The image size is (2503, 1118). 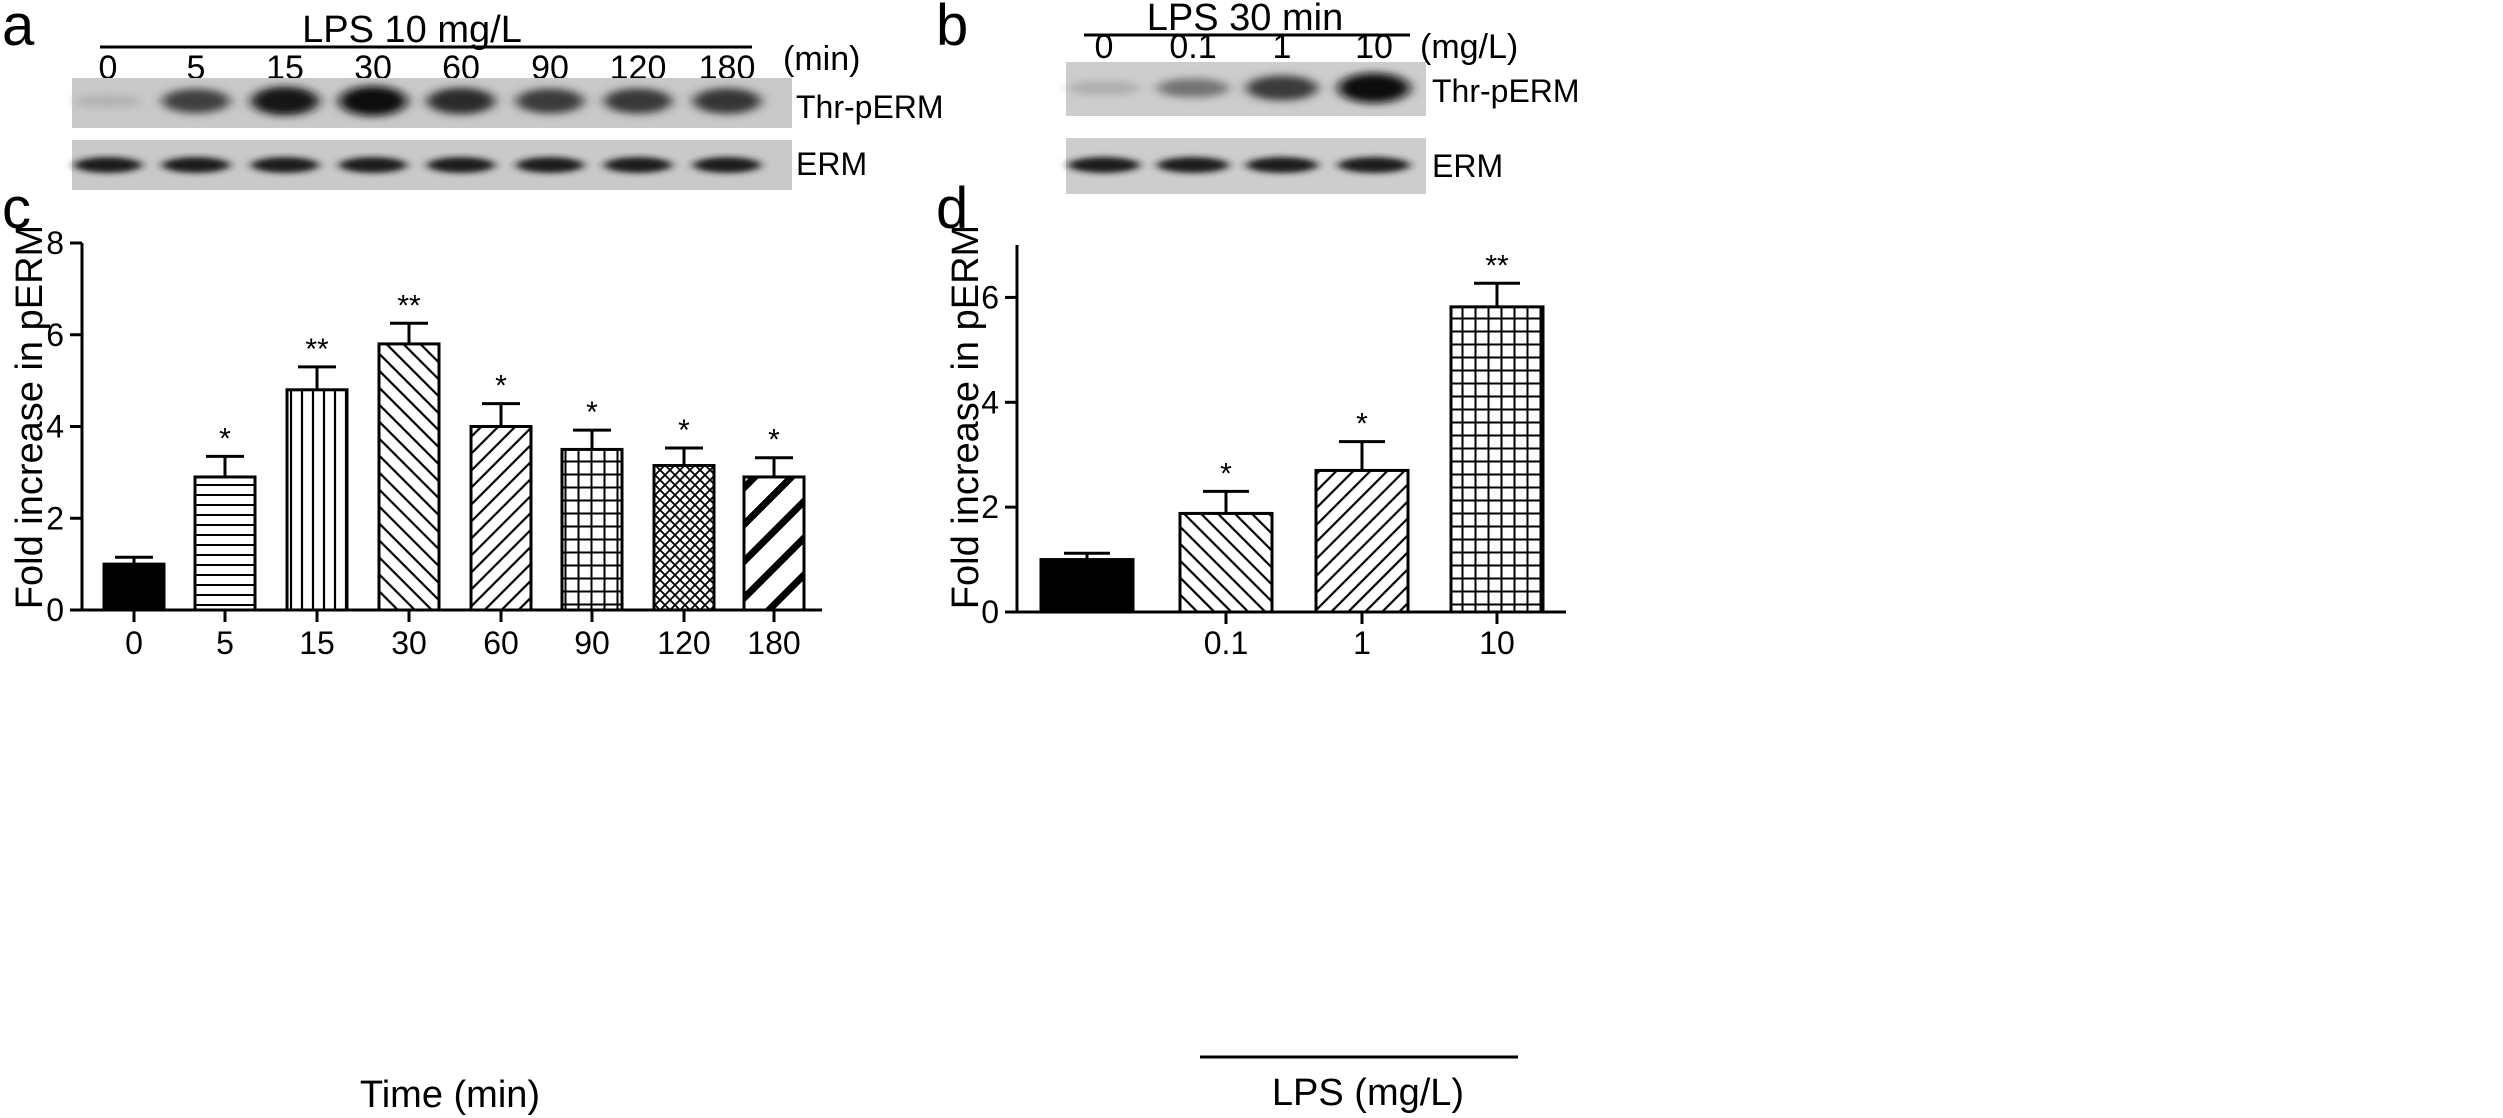 I want to click on panel-b-treatment-label: LPS 30 min, so click(x=1245, y=19).